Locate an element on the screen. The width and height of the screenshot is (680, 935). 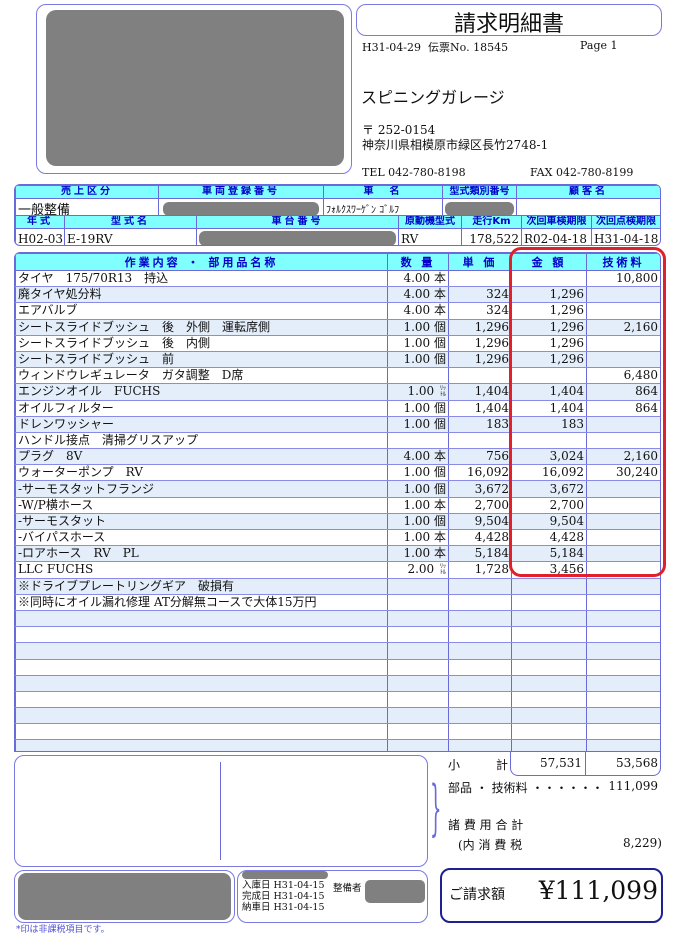
mechanic-label: 整備者 is located at coordinates (347, 888).